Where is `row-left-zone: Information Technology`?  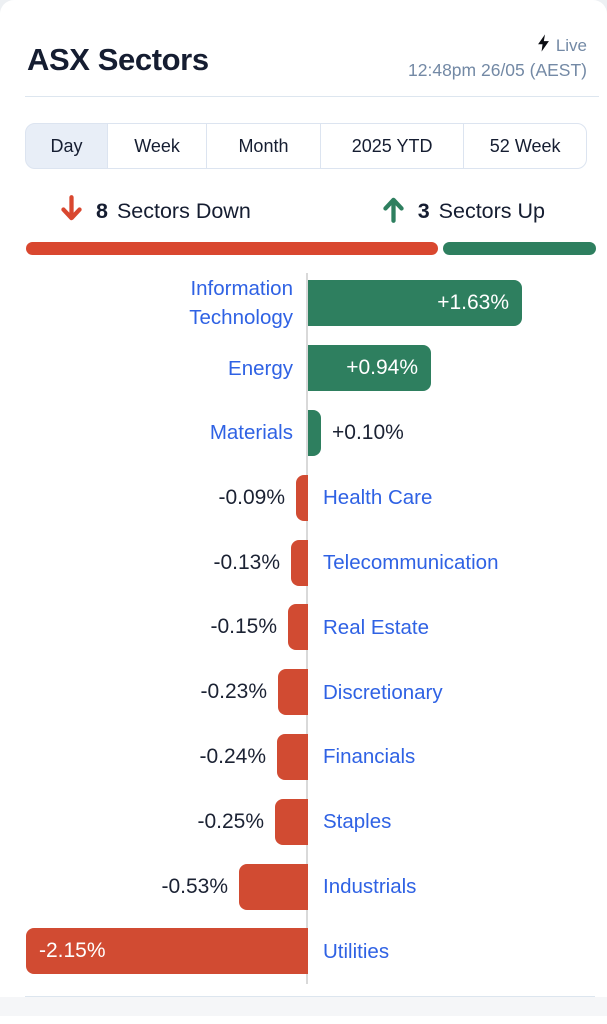 row-left-zone: Information Technology is located at coordinates (154, 303).